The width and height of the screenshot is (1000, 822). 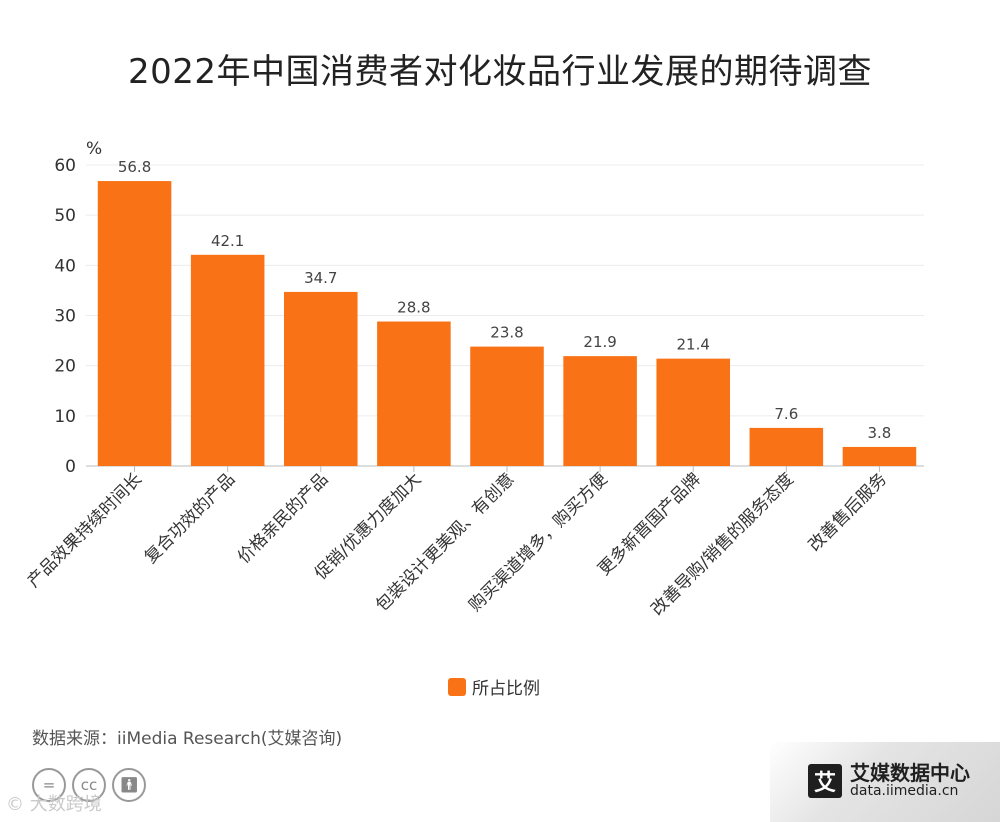 What do you see at coordinates (910, 773) in the screenshot?
I see `brand-name: 艾媒数据中心` at bounding box center [910, 773].